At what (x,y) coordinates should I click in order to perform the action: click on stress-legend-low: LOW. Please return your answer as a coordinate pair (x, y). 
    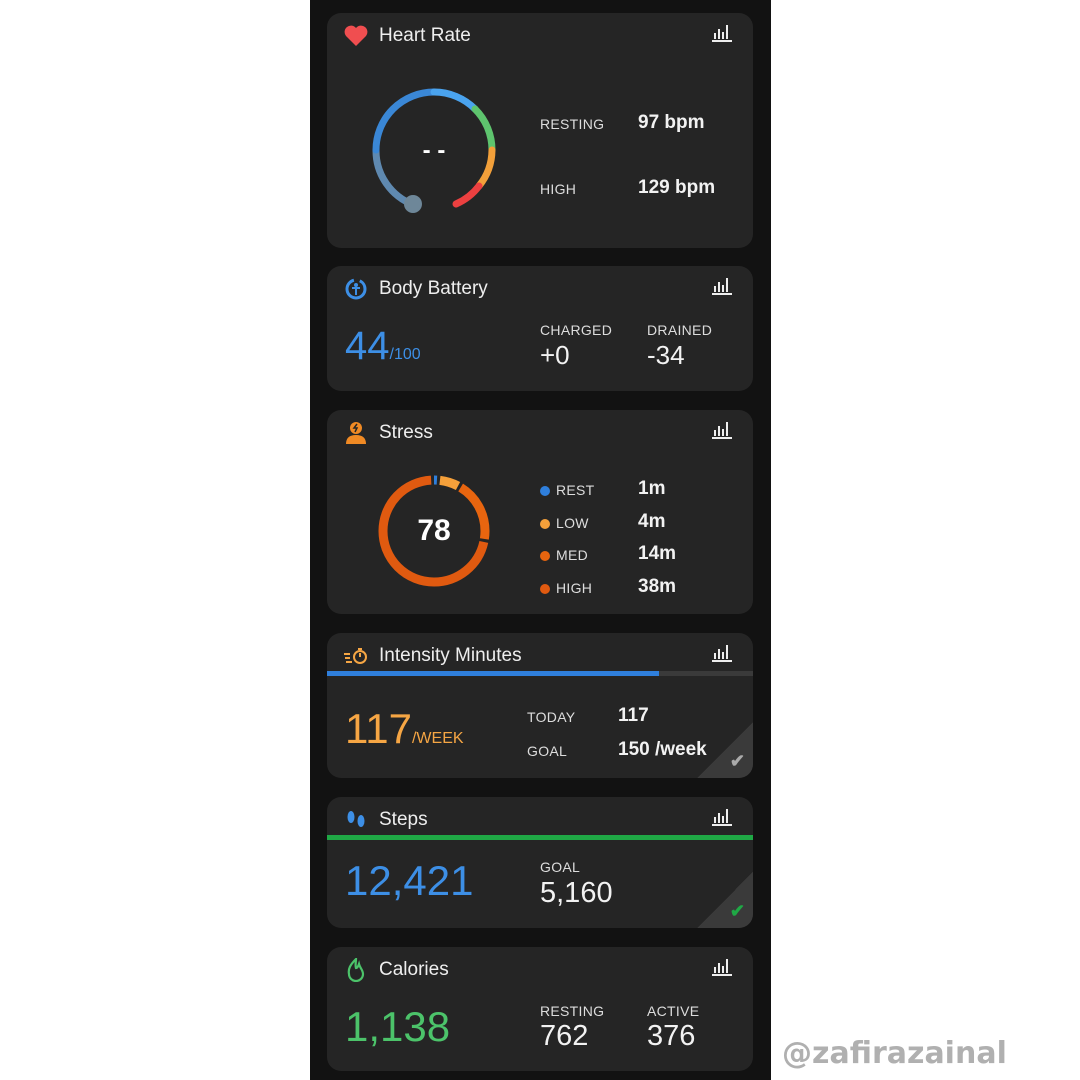
    Looking at the image, I should click on (564, 523).